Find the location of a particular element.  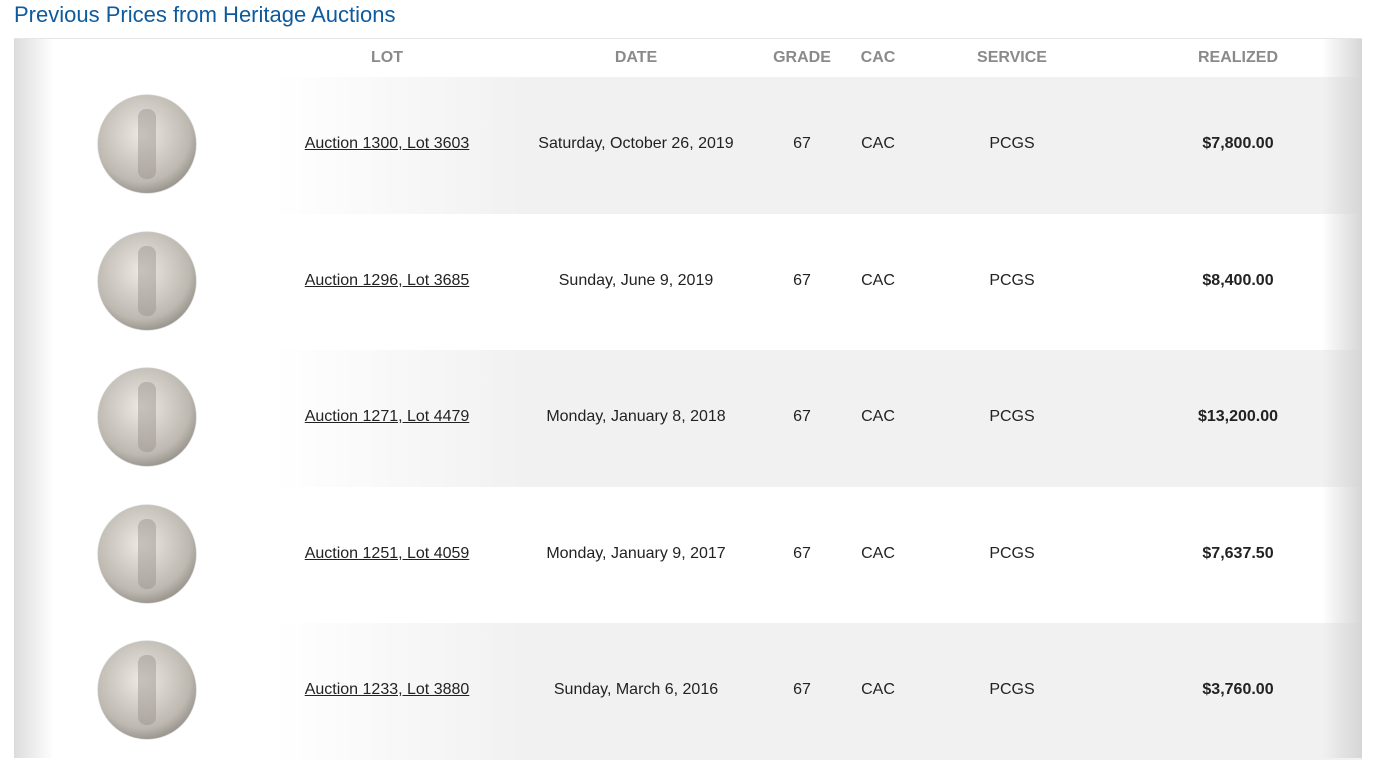

lot-link: Auction 1233, Lot 3880 is located at coordinates (387, 689).